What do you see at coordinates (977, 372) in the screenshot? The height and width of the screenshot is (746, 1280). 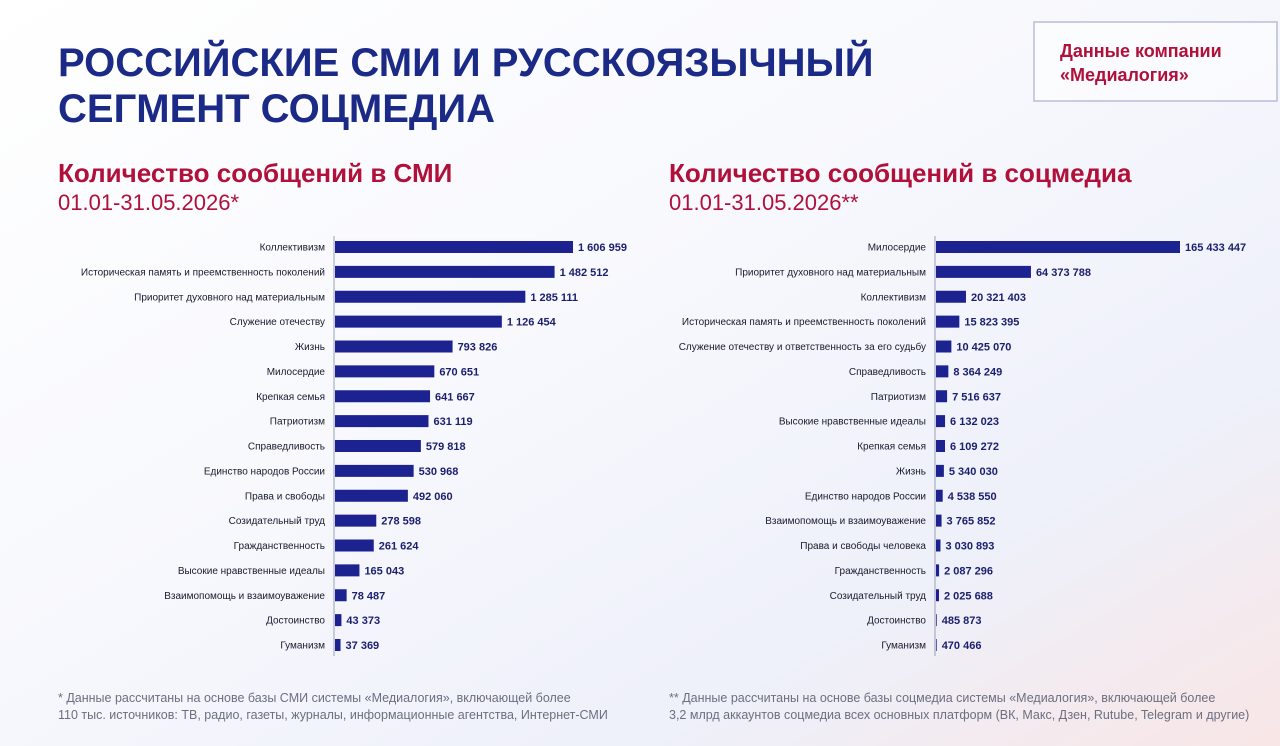 I see `value-label: 8 364 249` at bounding box center [977, 372].